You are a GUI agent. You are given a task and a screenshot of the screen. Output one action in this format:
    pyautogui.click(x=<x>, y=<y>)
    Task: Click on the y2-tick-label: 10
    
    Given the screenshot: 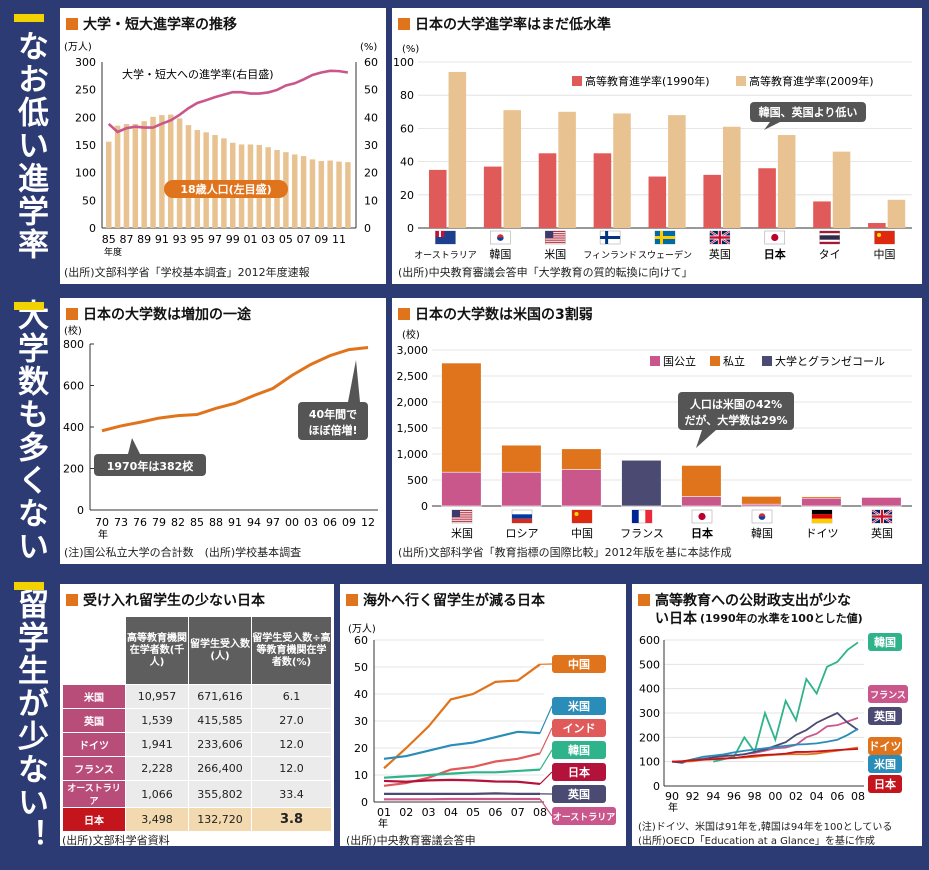 What is the action you would take?
    pyautogui.click(x=371, y=200)
    